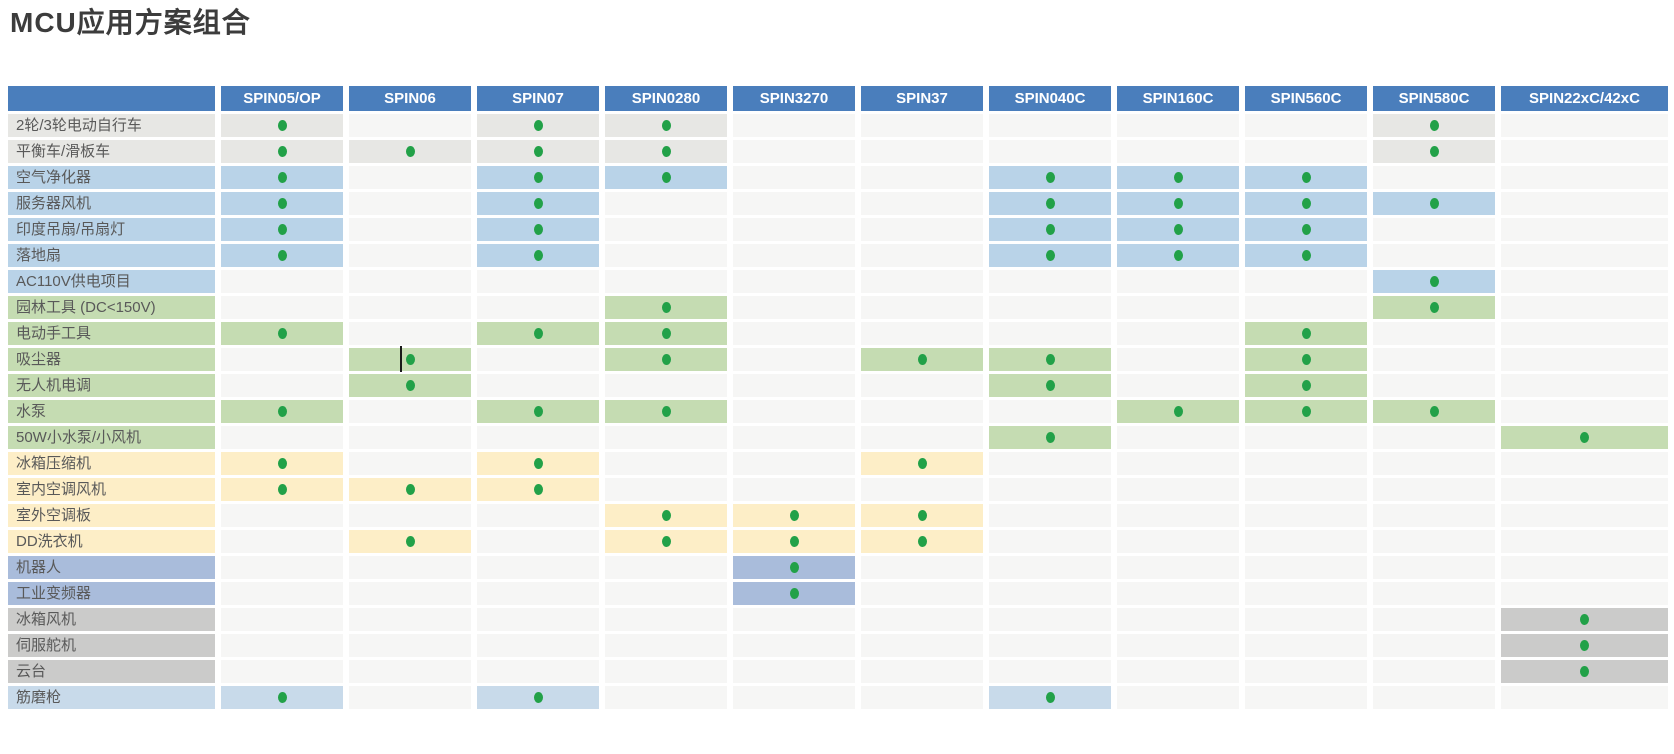 This screenshot has width=1674, height=754. What do you see at coordinates (401, 359) in the screenshot?
I see `text-caret` at bounding box center [401, 359].